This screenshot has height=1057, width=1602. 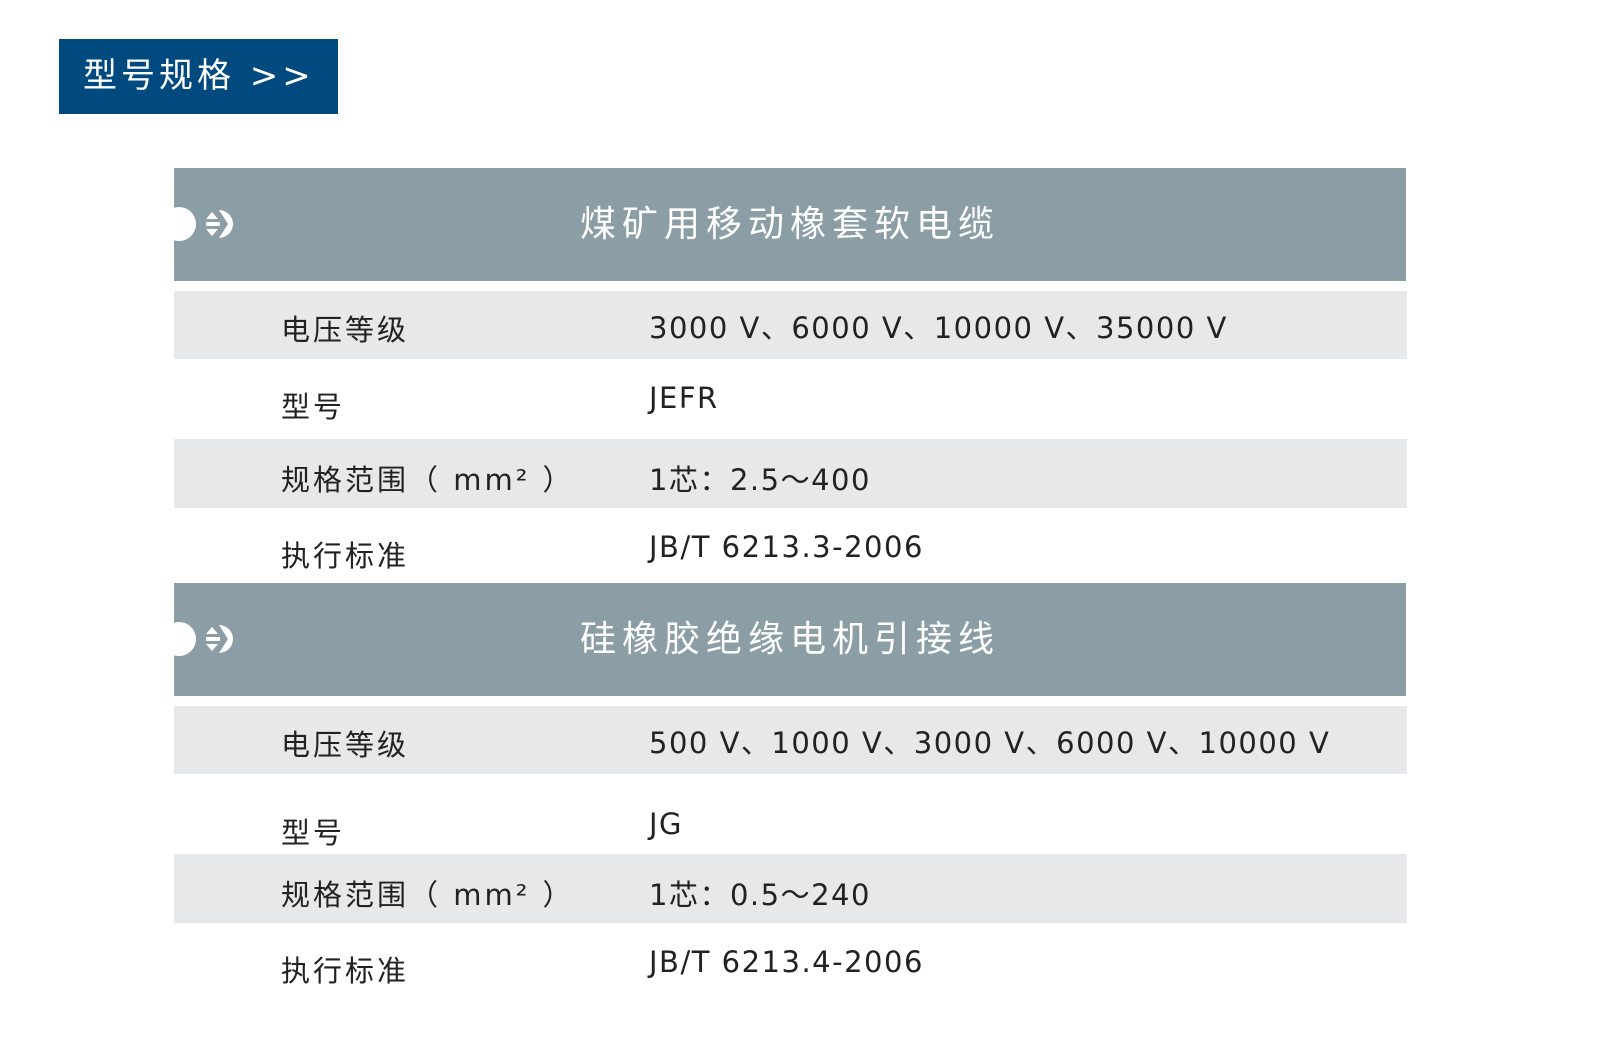 What do you see at coordinates (789, 224) in the screenshot?
I see `section-title: 煤矿用移动橡套软电缆` at bounding box center [789, 224].